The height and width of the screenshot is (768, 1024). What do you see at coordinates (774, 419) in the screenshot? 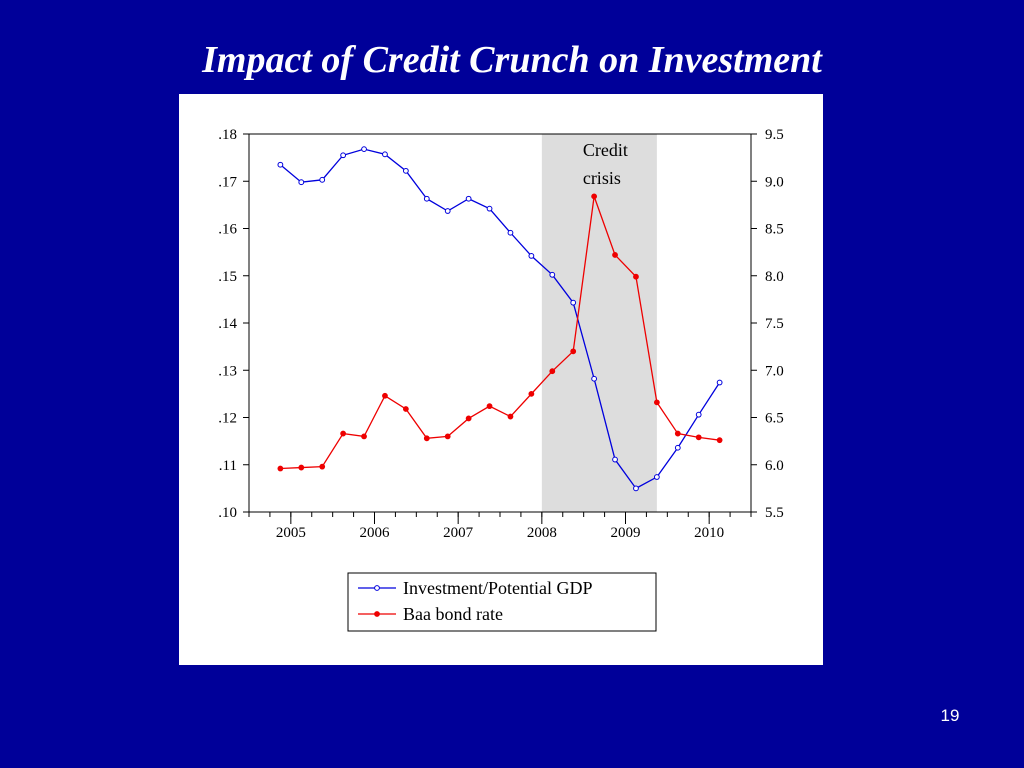
I see `right-axis-tick-label: 6.5` at bounding box center [774, 419].